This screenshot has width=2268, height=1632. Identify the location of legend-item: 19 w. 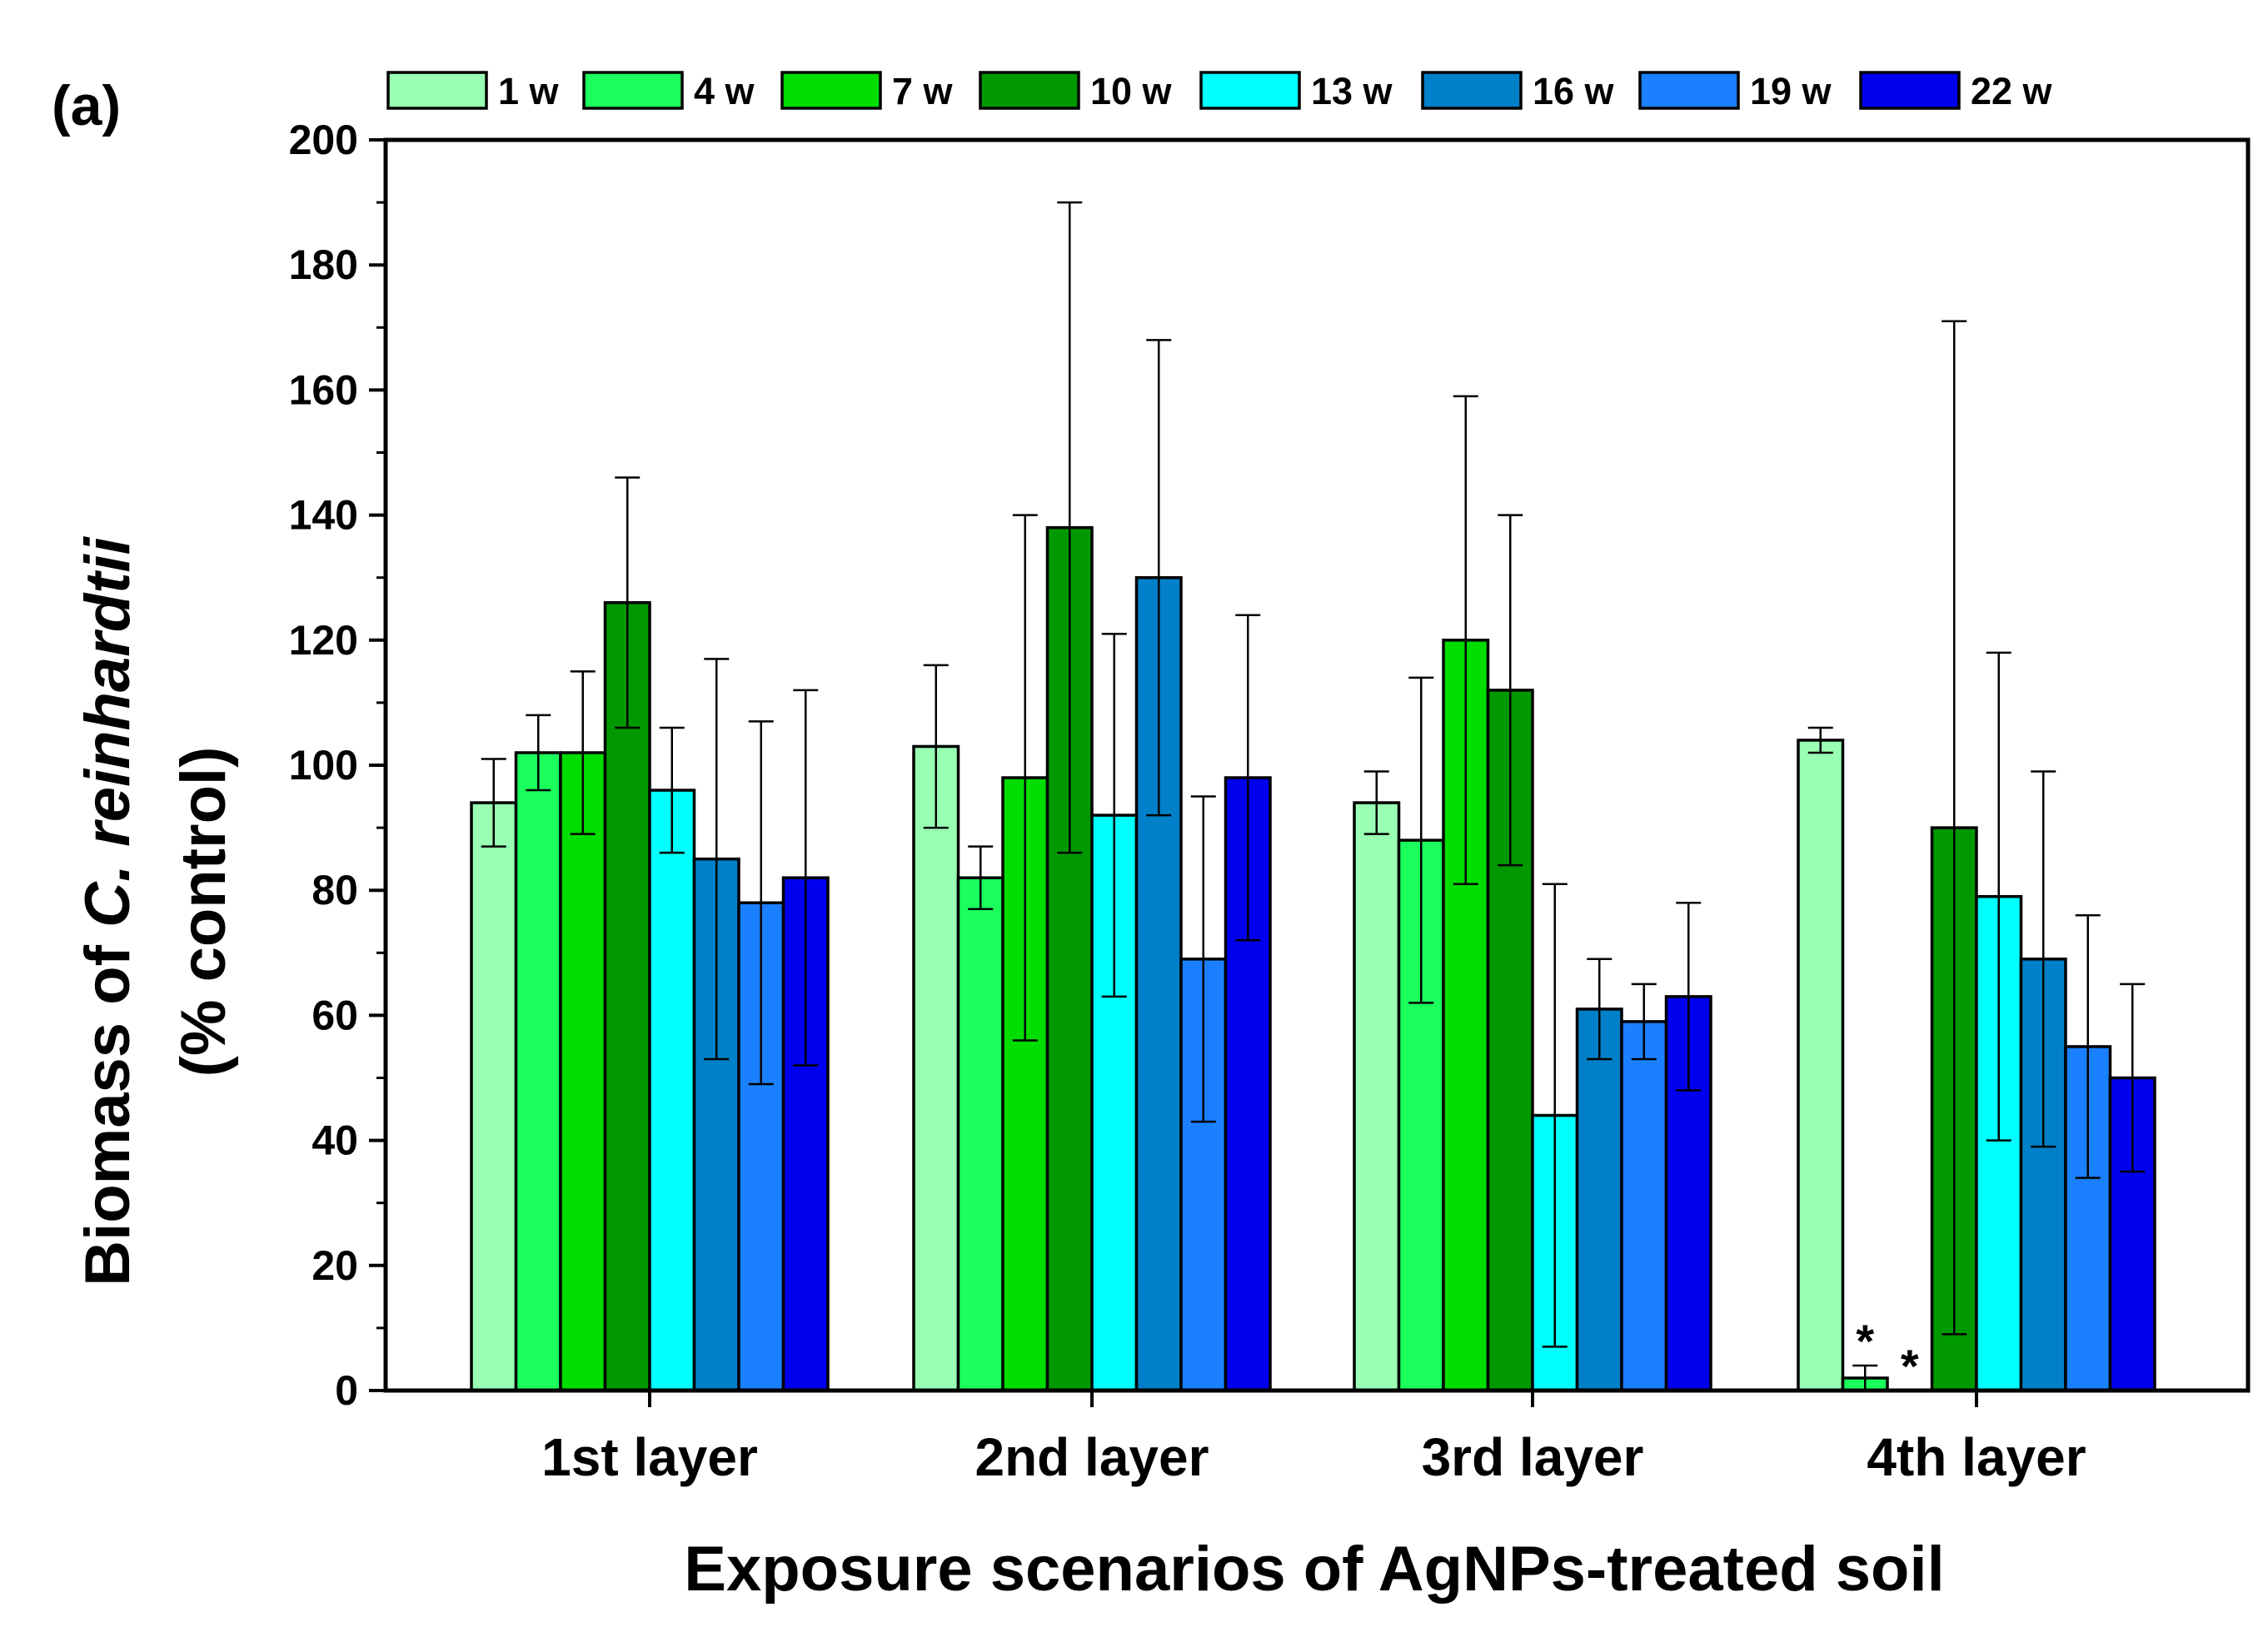
(1735, 91).